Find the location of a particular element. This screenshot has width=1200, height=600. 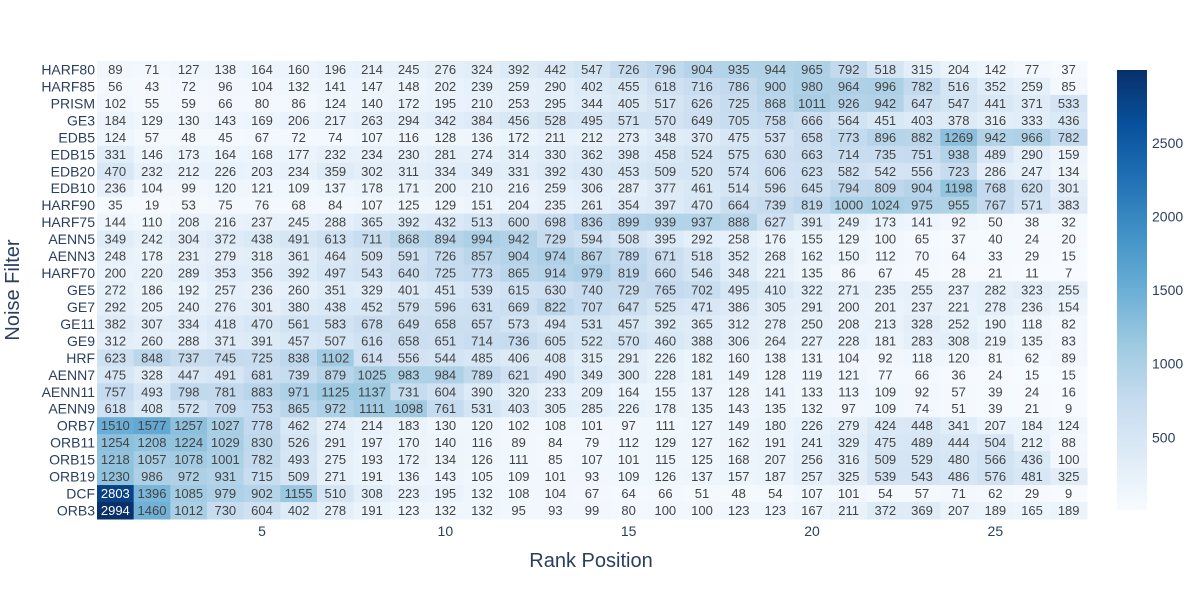

cell-value-label: 753 is located at coordinates (262, 408).